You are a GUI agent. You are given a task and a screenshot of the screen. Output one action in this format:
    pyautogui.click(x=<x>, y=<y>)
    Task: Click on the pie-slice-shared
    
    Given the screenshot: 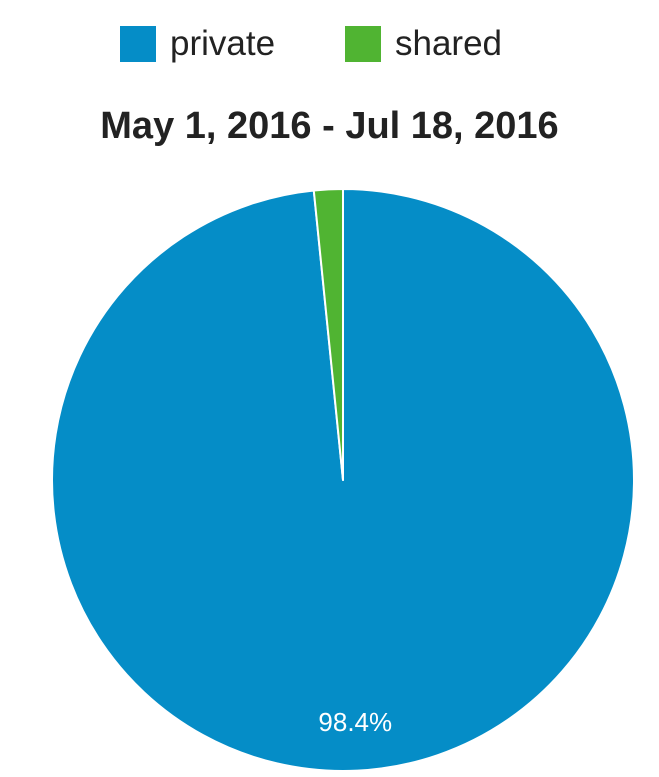 What is the action you would take?
    pyautogui.click(x=328, y=334)
    